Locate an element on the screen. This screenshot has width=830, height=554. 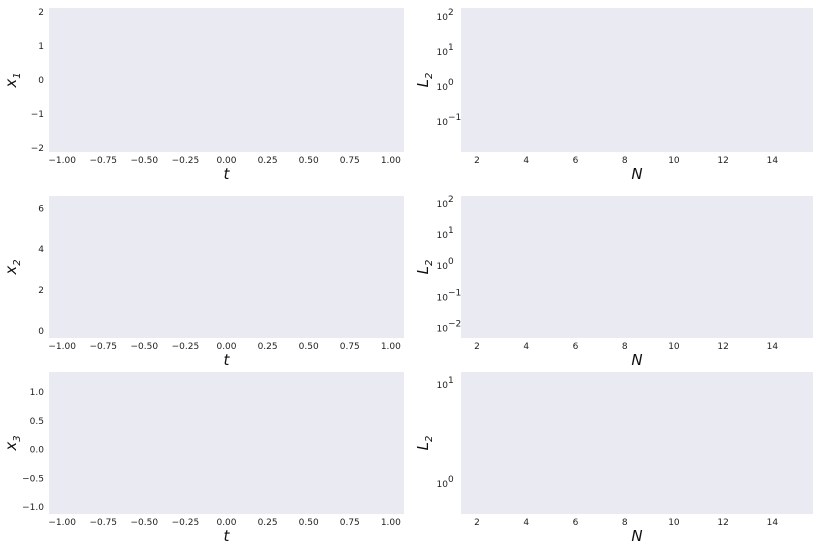
y-tick-label: 4 is located at coordinates (41, 250).